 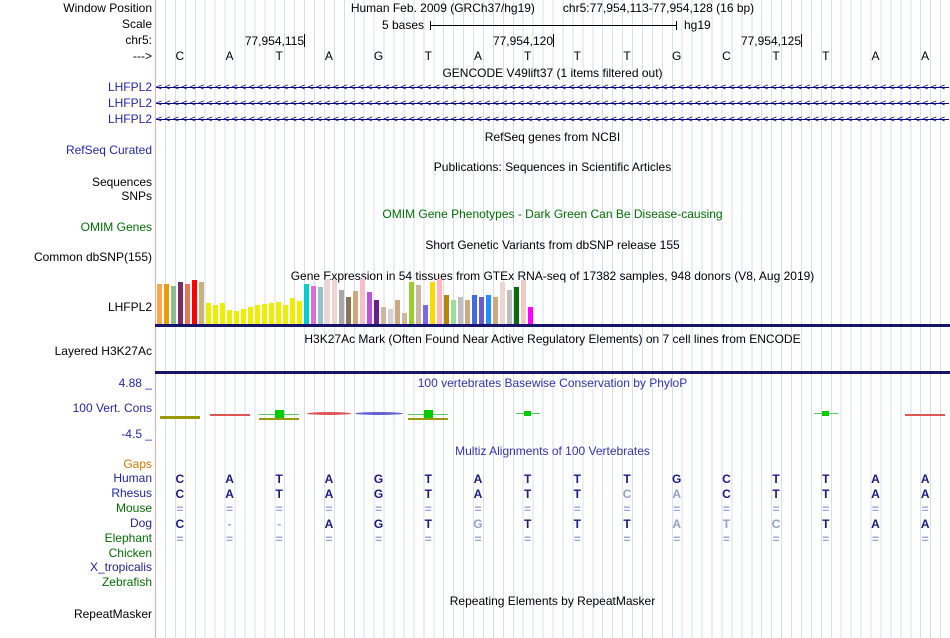 I want to click on scale-bases-text: 5 bases, so click(x=402, y=25).